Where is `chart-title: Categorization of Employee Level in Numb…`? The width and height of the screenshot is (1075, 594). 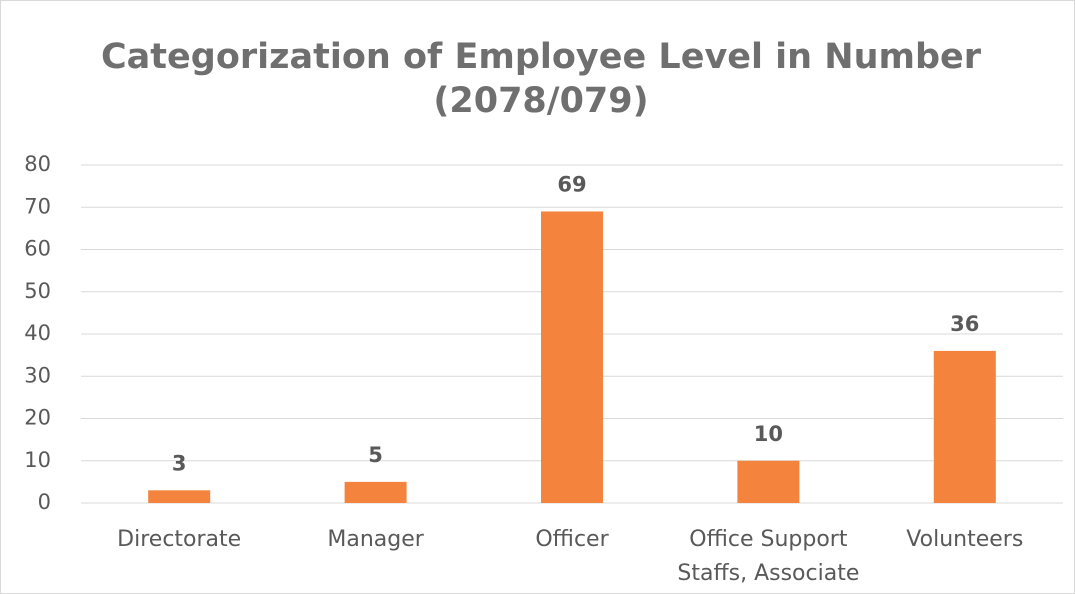
chart-title: Categorization of Employee Level in Numb… is located at coordinates (541, 79).